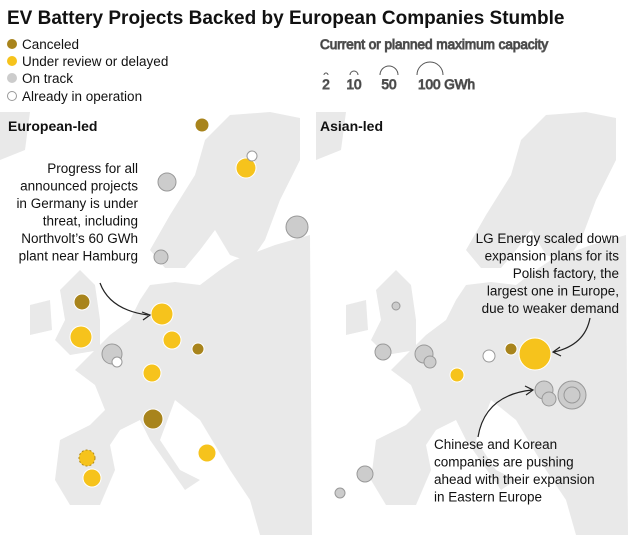  I want to click on legend-label: Already in operation, so click(82, 96).